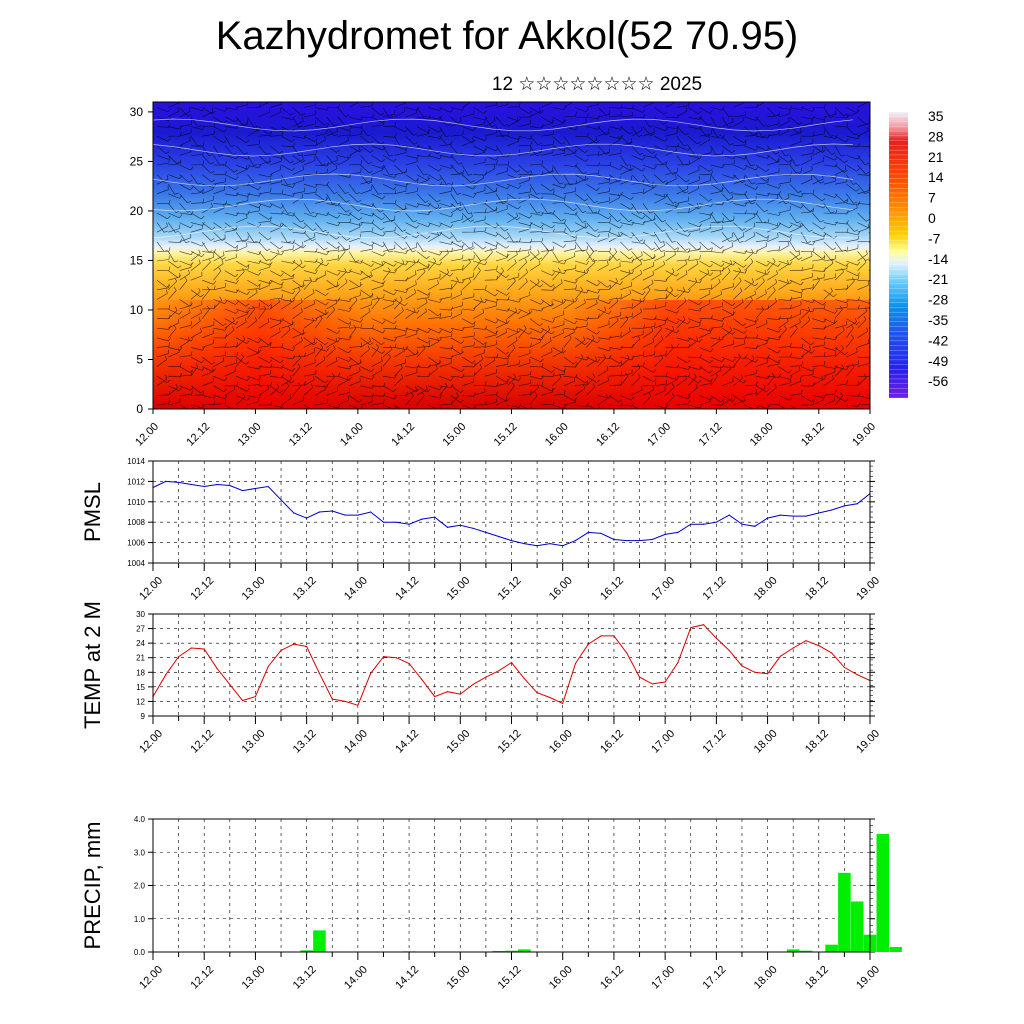  Describe the element at coordinates (136, 502) in the screenshot. I see `y-tick-label: 1010` at that location.